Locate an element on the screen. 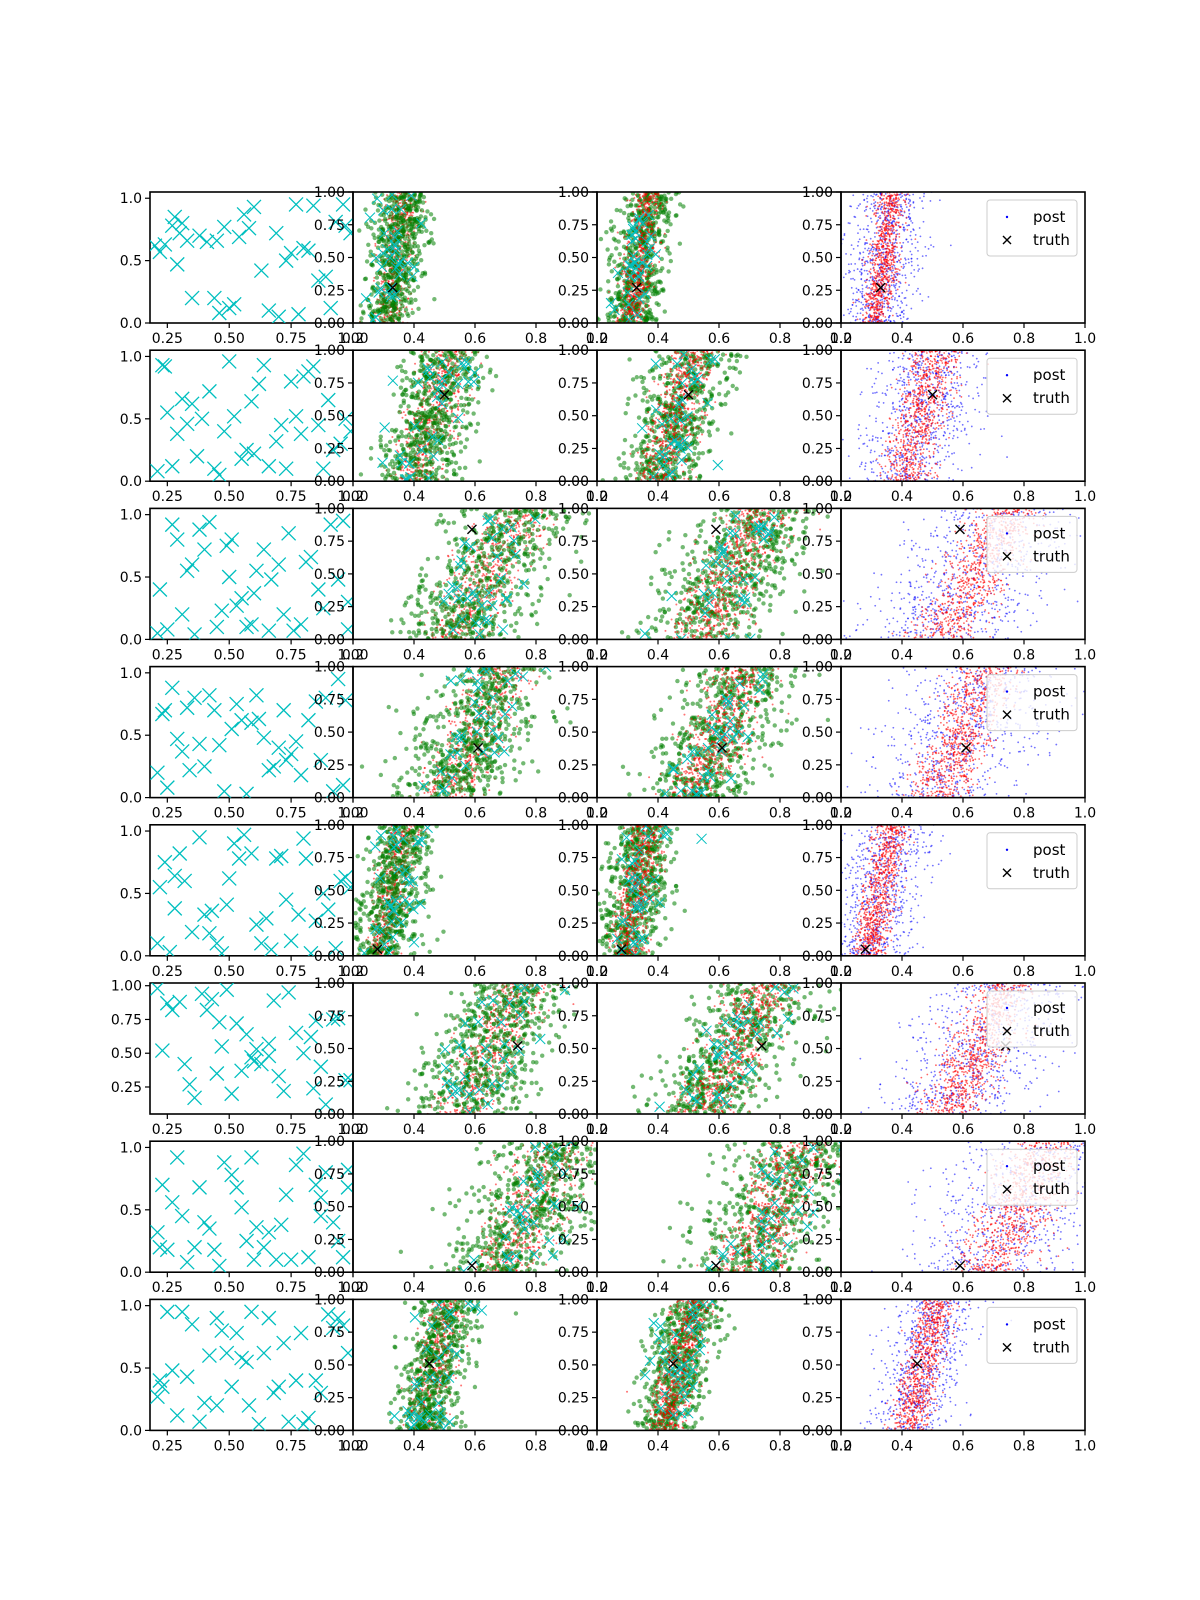 This screenshot has height=1600, width=1200. r1-c0-xtick-label: 0.50 is located at coordinates (229, 497).